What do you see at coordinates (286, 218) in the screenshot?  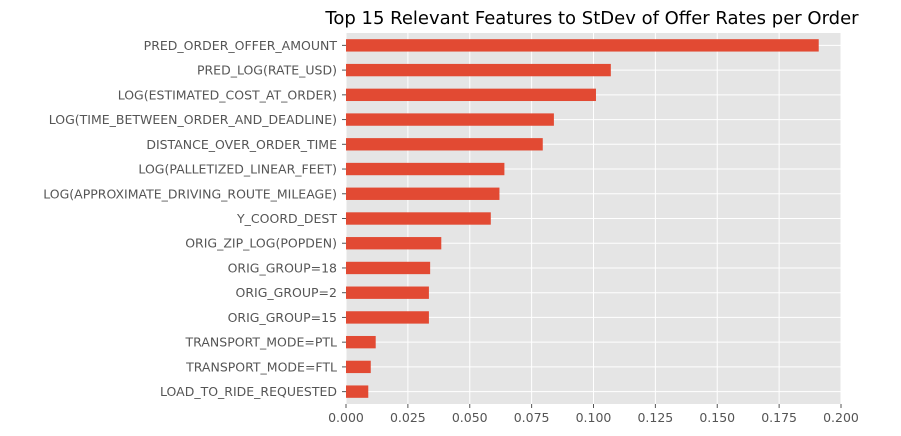 I see `y-tick-label: Y_COORD_DEST` at bounding box center [286, 218].